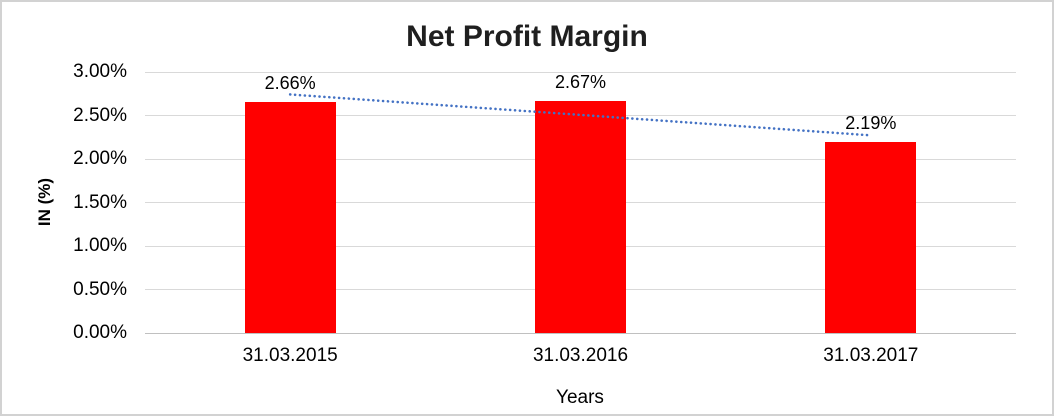 The image size is (1054, 416). What do you see at coordinates (871, 355) in the screenshot?
I see `x-tick-label: 31.03.2017` at bounding box center [871, 355].